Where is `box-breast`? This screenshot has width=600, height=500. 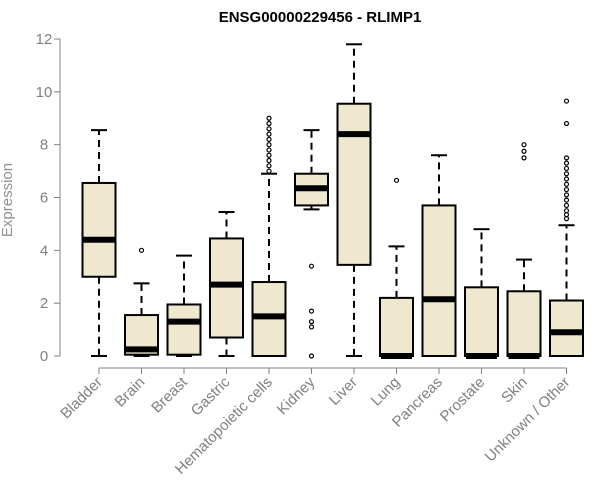 box-breast is located at coordinates (184, 305).